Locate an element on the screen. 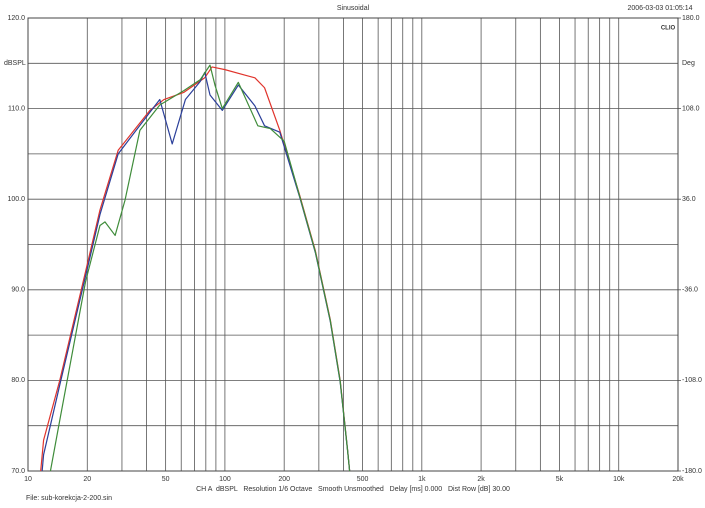 Image resolution: width=705 pixels, height=508 pixels. x-tick-label: 10k is located at coordinates (619, 479).